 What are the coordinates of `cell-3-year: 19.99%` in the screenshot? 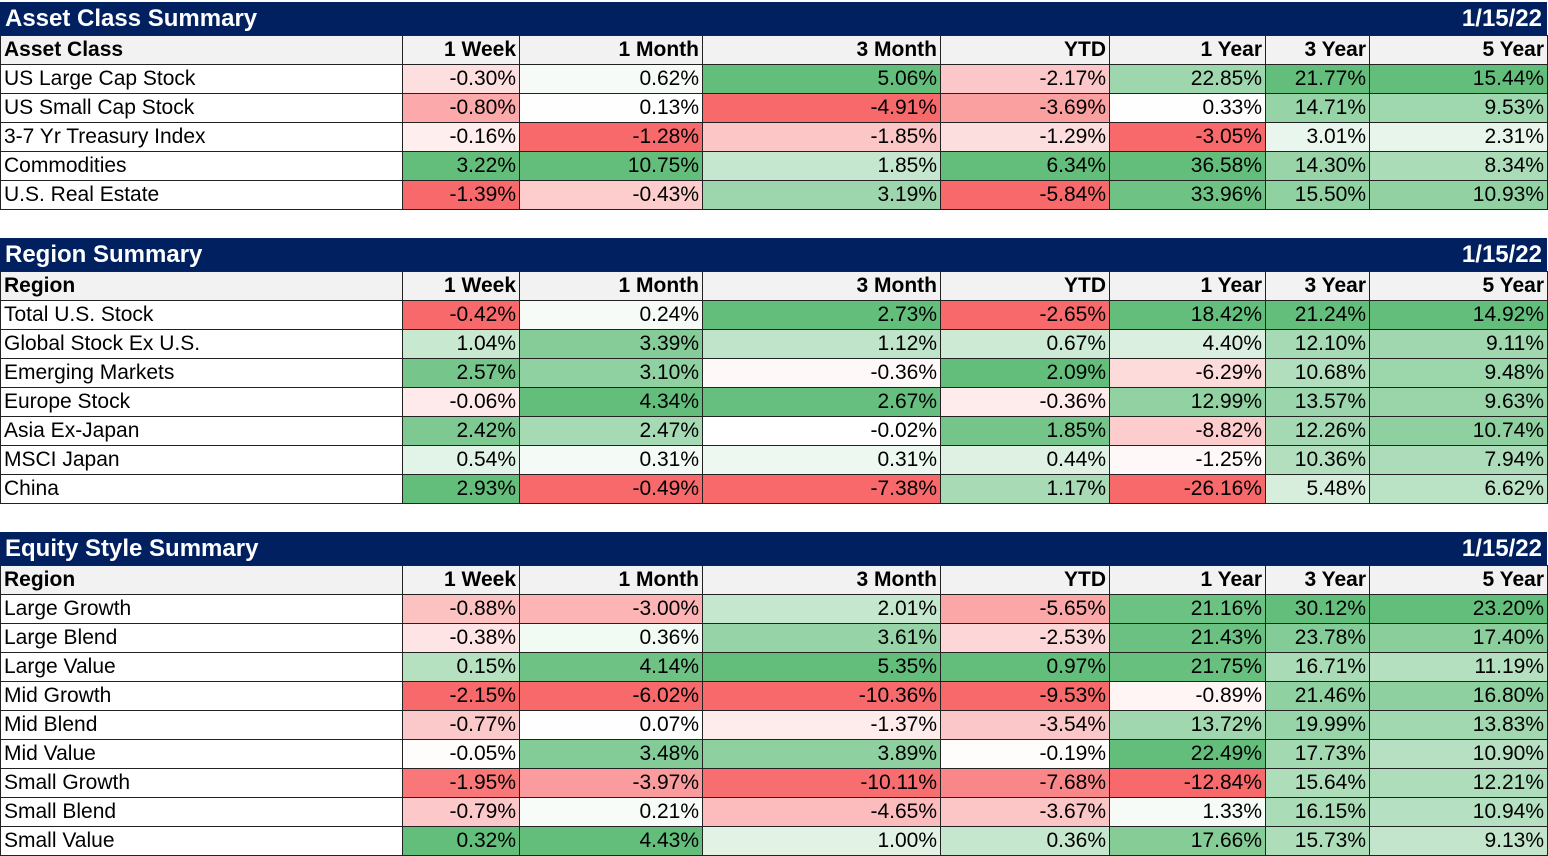 It's located at (1317, 725).